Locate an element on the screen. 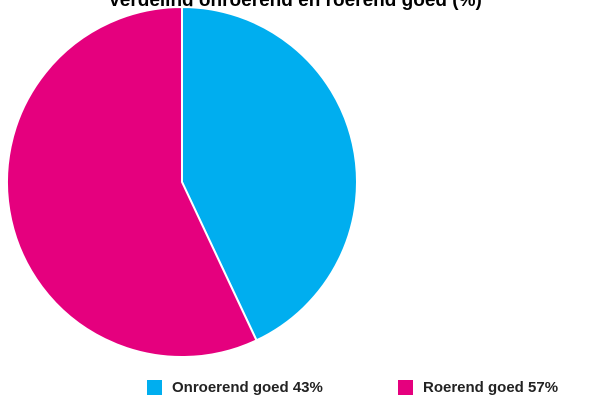 The height and width of the screenshot is (399, 590). legend-label-onroerend-goed: Onroerend goed 43% is located at coordinates (247, 387).